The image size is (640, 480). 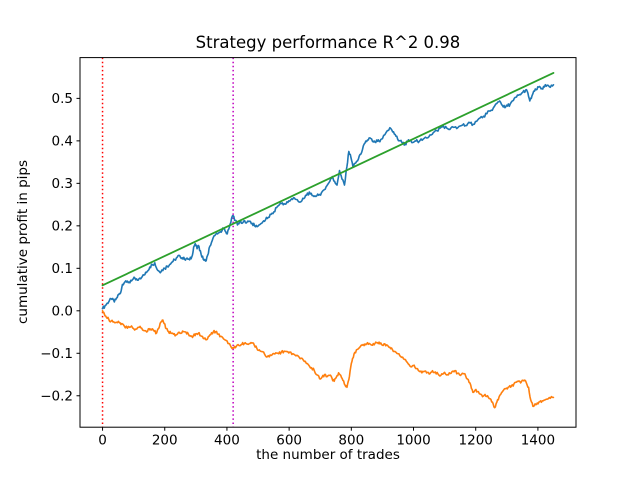 I want to click on x-tick-label: 1400, so click(x=538, y=441).